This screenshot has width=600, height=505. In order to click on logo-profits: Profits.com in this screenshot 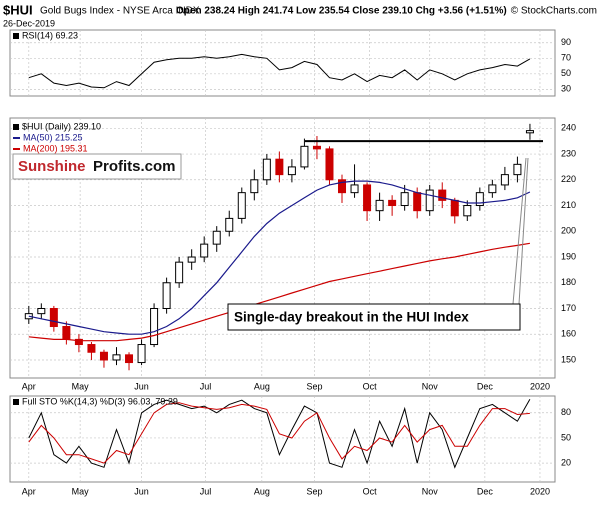, I will do `click(134, 166)`.